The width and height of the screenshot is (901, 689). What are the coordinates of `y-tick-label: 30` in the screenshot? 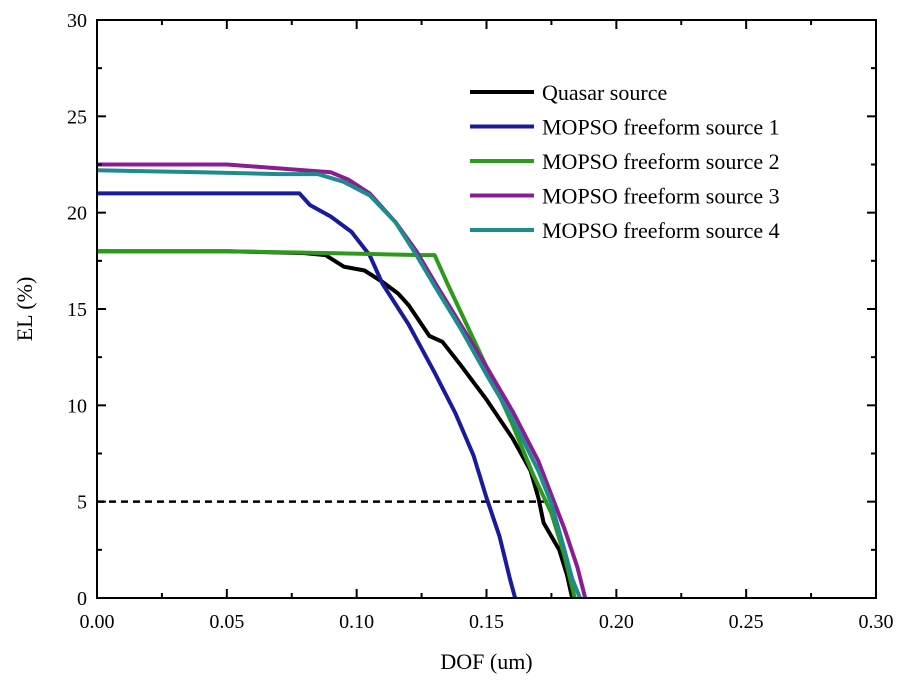 It's located at (77, 21).